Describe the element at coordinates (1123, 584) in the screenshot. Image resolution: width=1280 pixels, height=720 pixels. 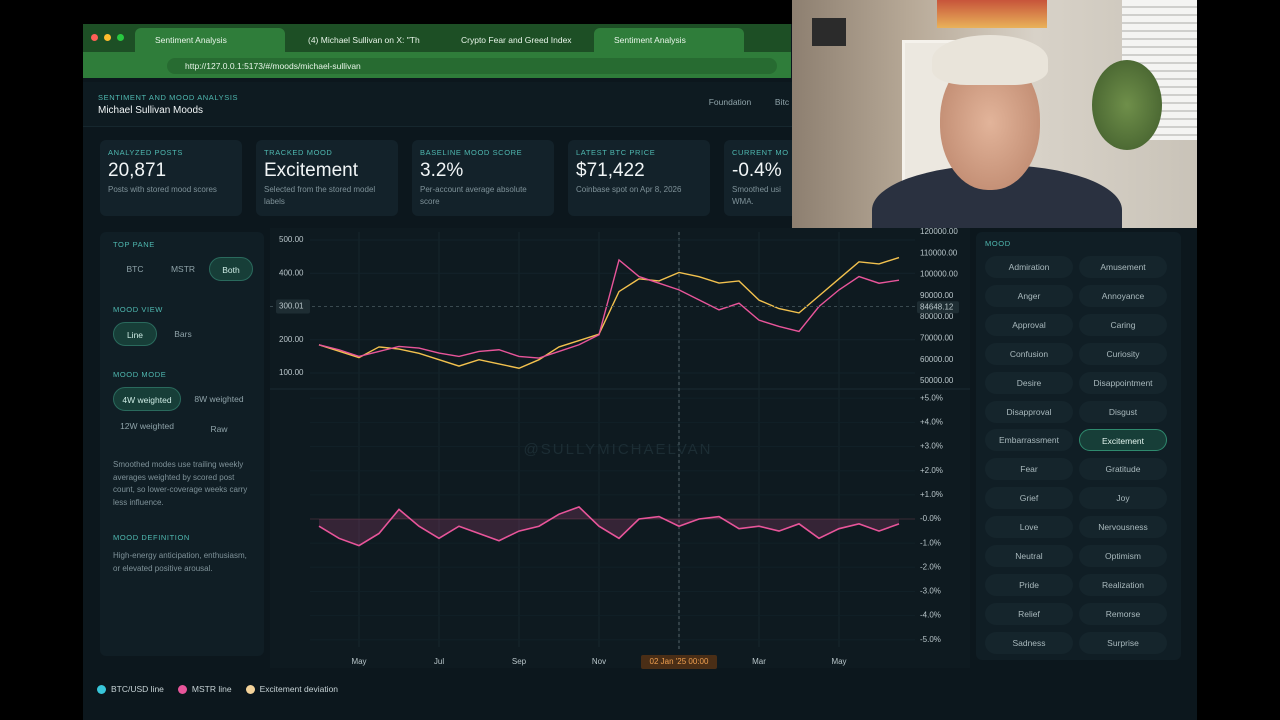
I see `mood-button: Realization` at that location.